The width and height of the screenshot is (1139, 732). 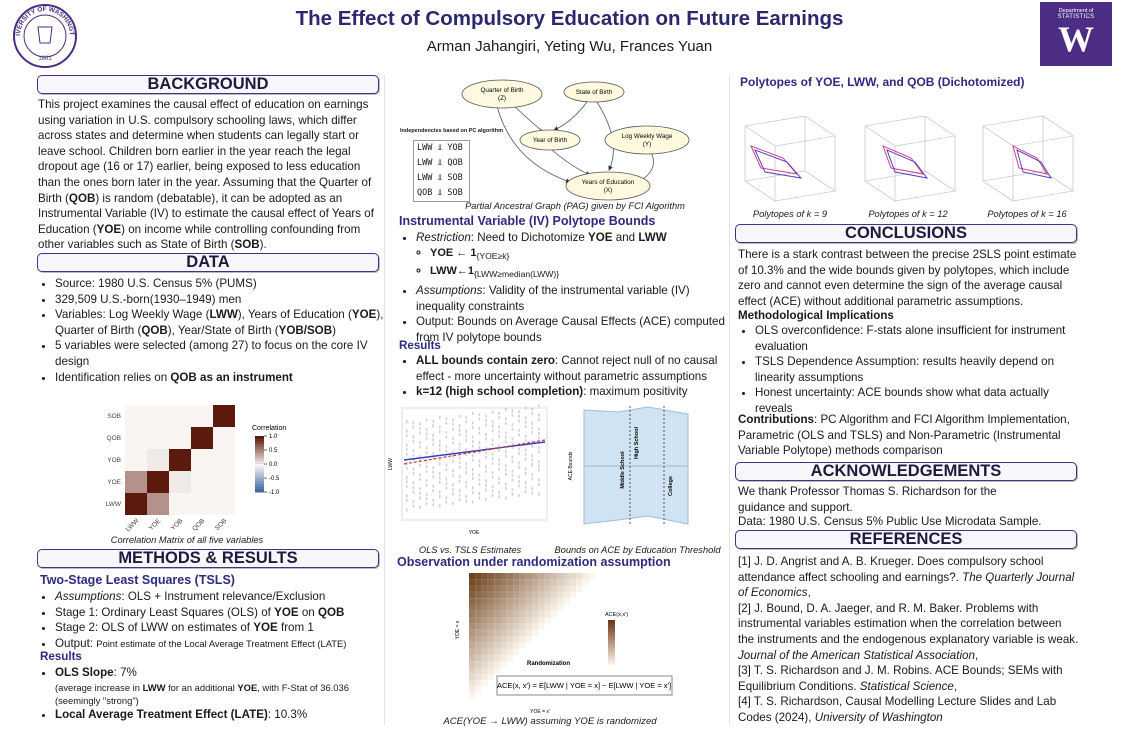 I want to click on text-run: : Need to Dichotomize, so click(x=529, y=237).